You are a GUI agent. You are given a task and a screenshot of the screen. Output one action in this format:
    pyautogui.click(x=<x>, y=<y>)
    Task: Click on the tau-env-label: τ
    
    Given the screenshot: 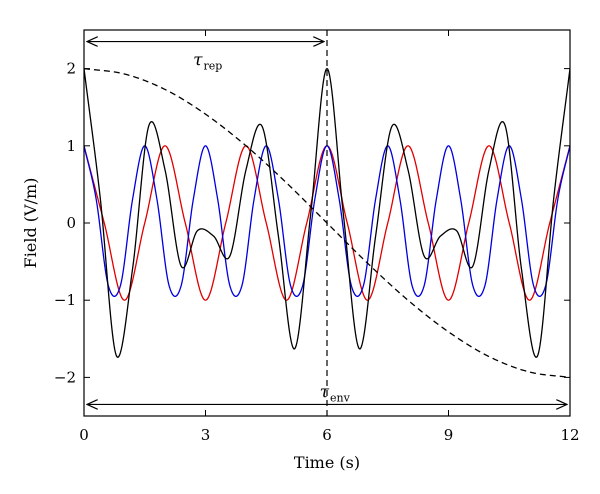 What is the action you would take?
    pyautogui.click(x=325, y=392)
    